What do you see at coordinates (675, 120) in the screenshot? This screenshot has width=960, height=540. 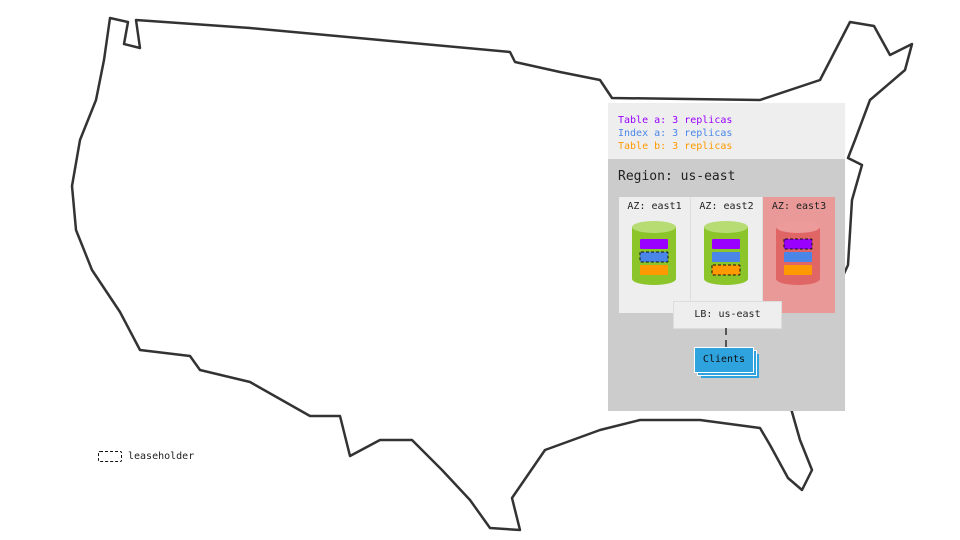 I see `legend-table-a: Table a: 3 replicas` at bounding box center [675, 120].